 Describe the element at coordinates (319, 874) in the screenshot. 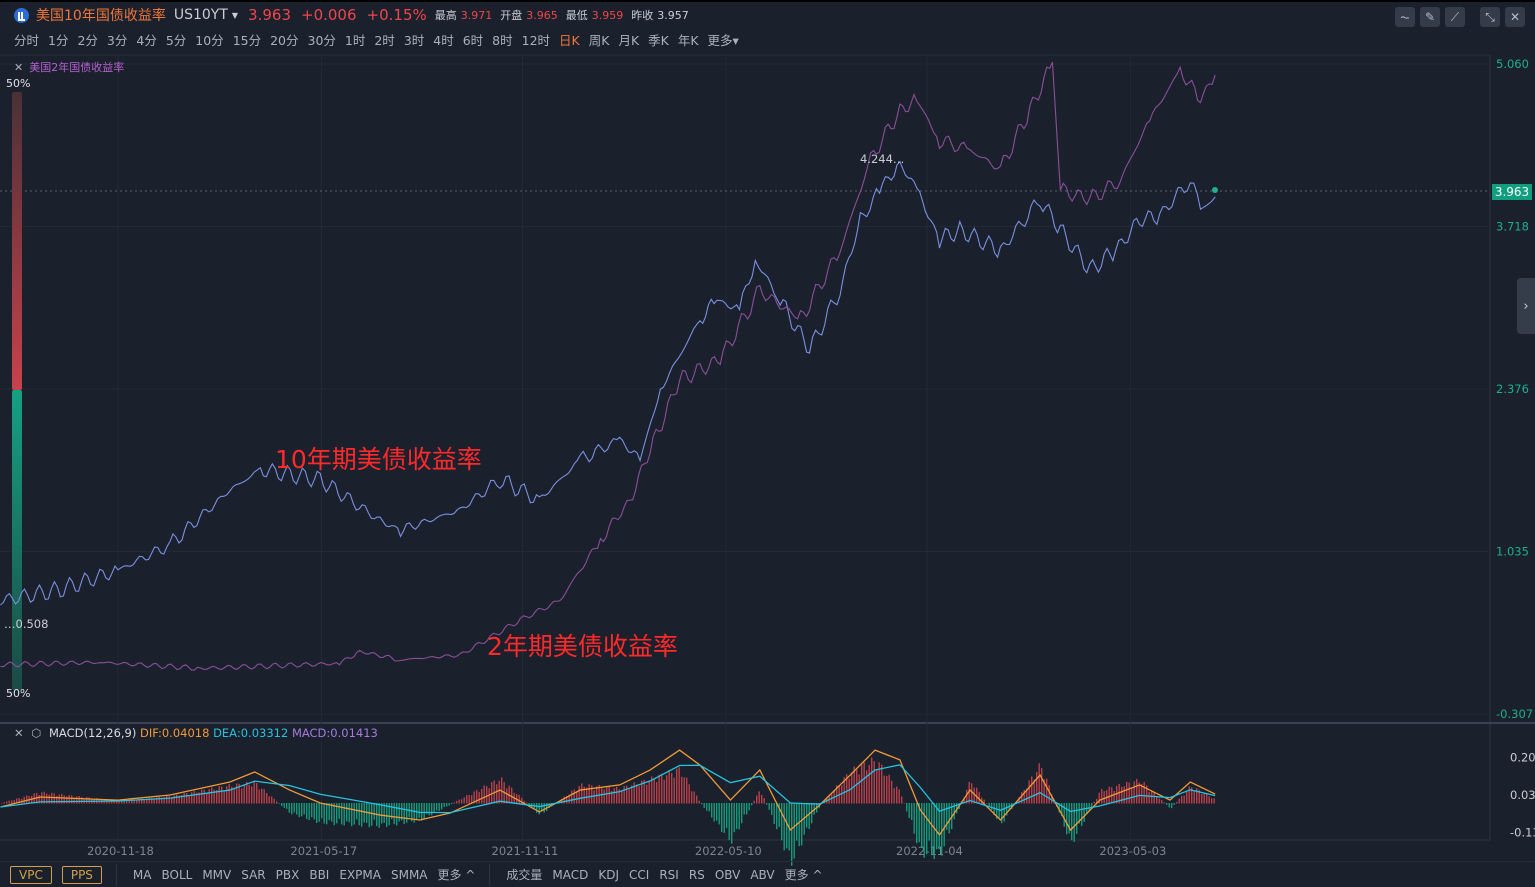

I see `main-indicator: BBI` at that location.